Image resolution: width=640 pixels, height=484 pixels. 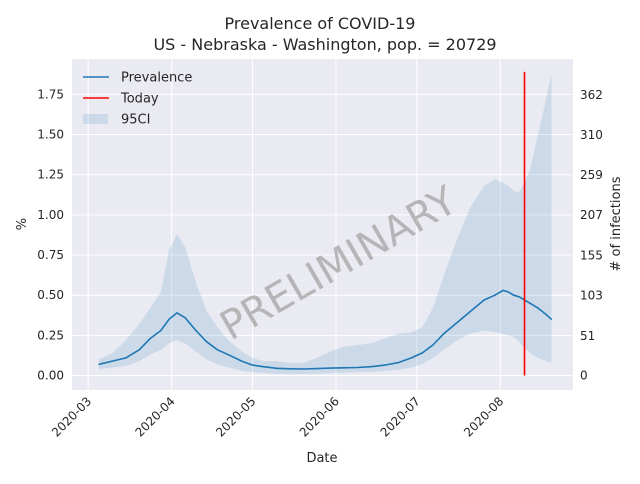 What do you see at coordinates (50, 94) in the screenshot?
I see `y-tick-label: 1.75` at bounding box center [50, 94].